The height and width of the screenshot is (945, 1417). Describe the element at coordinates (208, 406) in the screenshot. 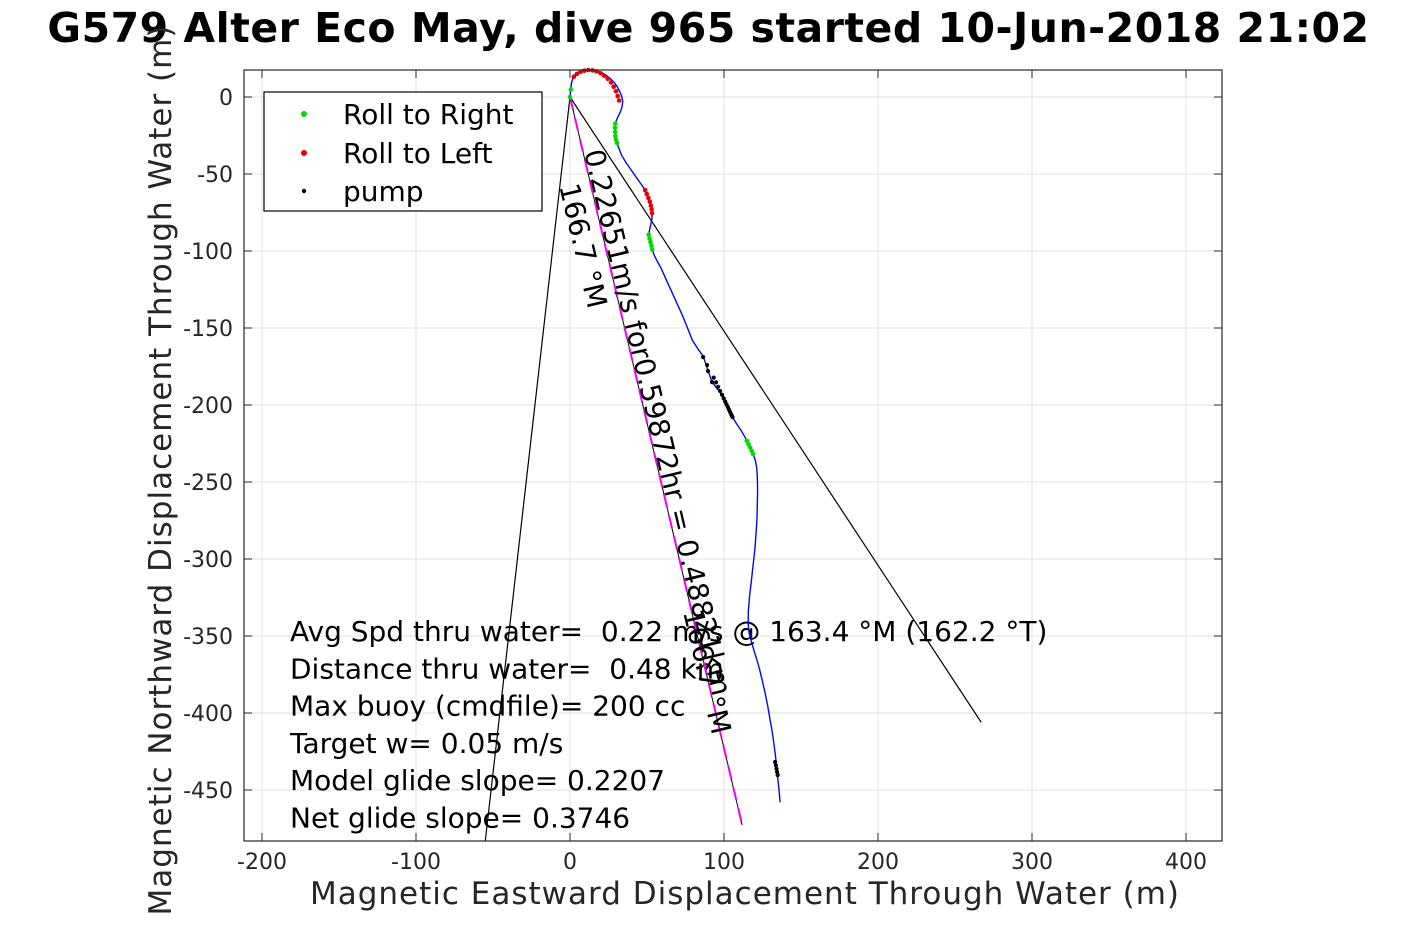

I see `y-tick-label: -200` at that location.